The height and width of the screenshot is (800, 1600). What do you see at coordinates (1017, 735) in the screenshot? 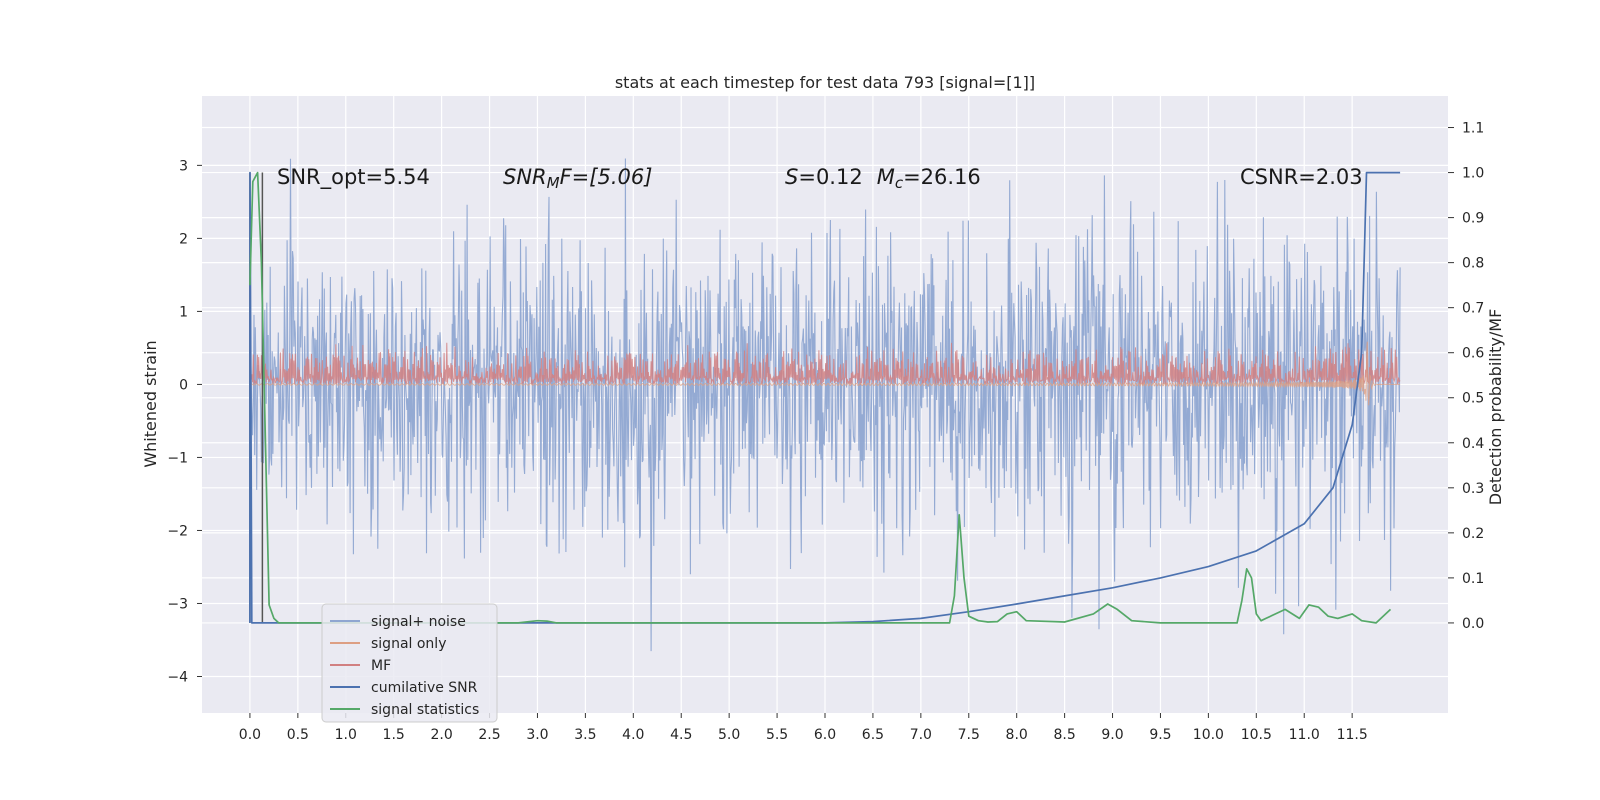
I see `x-tick-label: 8.0` at bounding box center [1017, 735].